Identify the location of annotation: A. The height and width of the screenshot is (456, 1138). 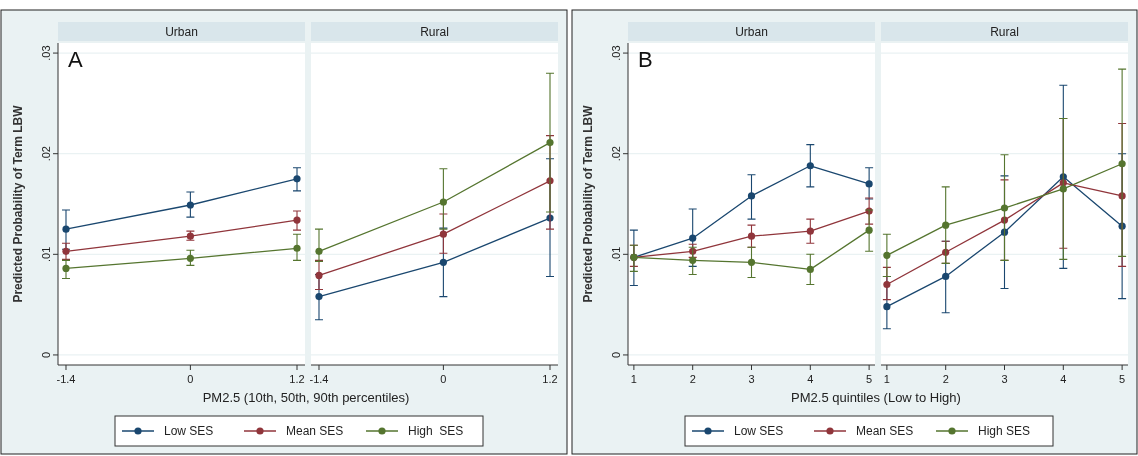
(75, 59).